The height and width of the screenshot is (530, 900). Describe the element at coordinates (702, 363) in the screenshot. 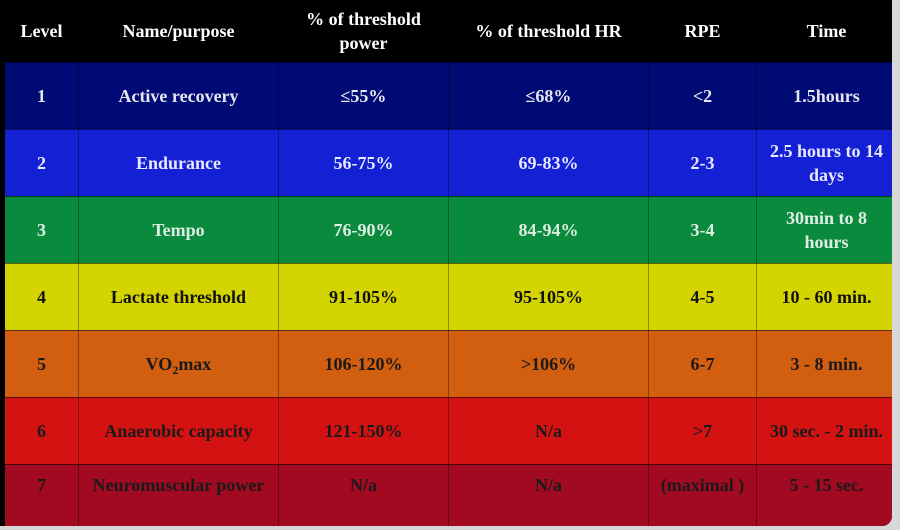

I see `cell-rpe: 6-7` at that location.